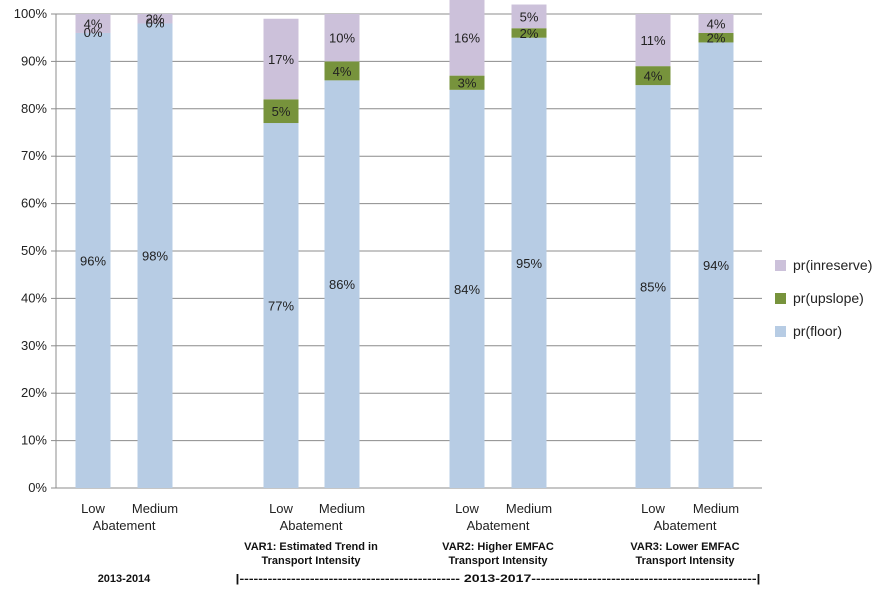  Describe the element at coordinates (34, 345) in the screenshot. I see `y-tick-label: 30%` at that location.